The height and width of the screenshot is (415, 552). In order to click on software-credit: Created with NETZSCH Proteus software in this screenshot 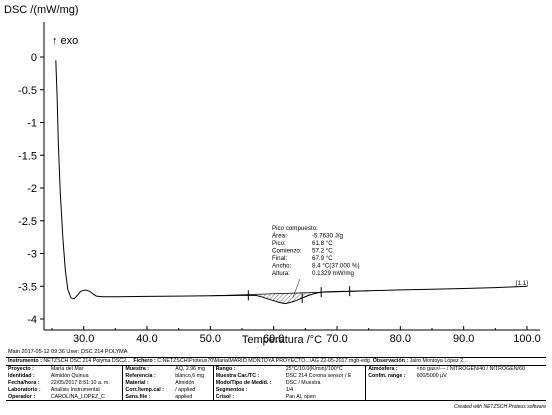, I will do `click(500, 407)`.